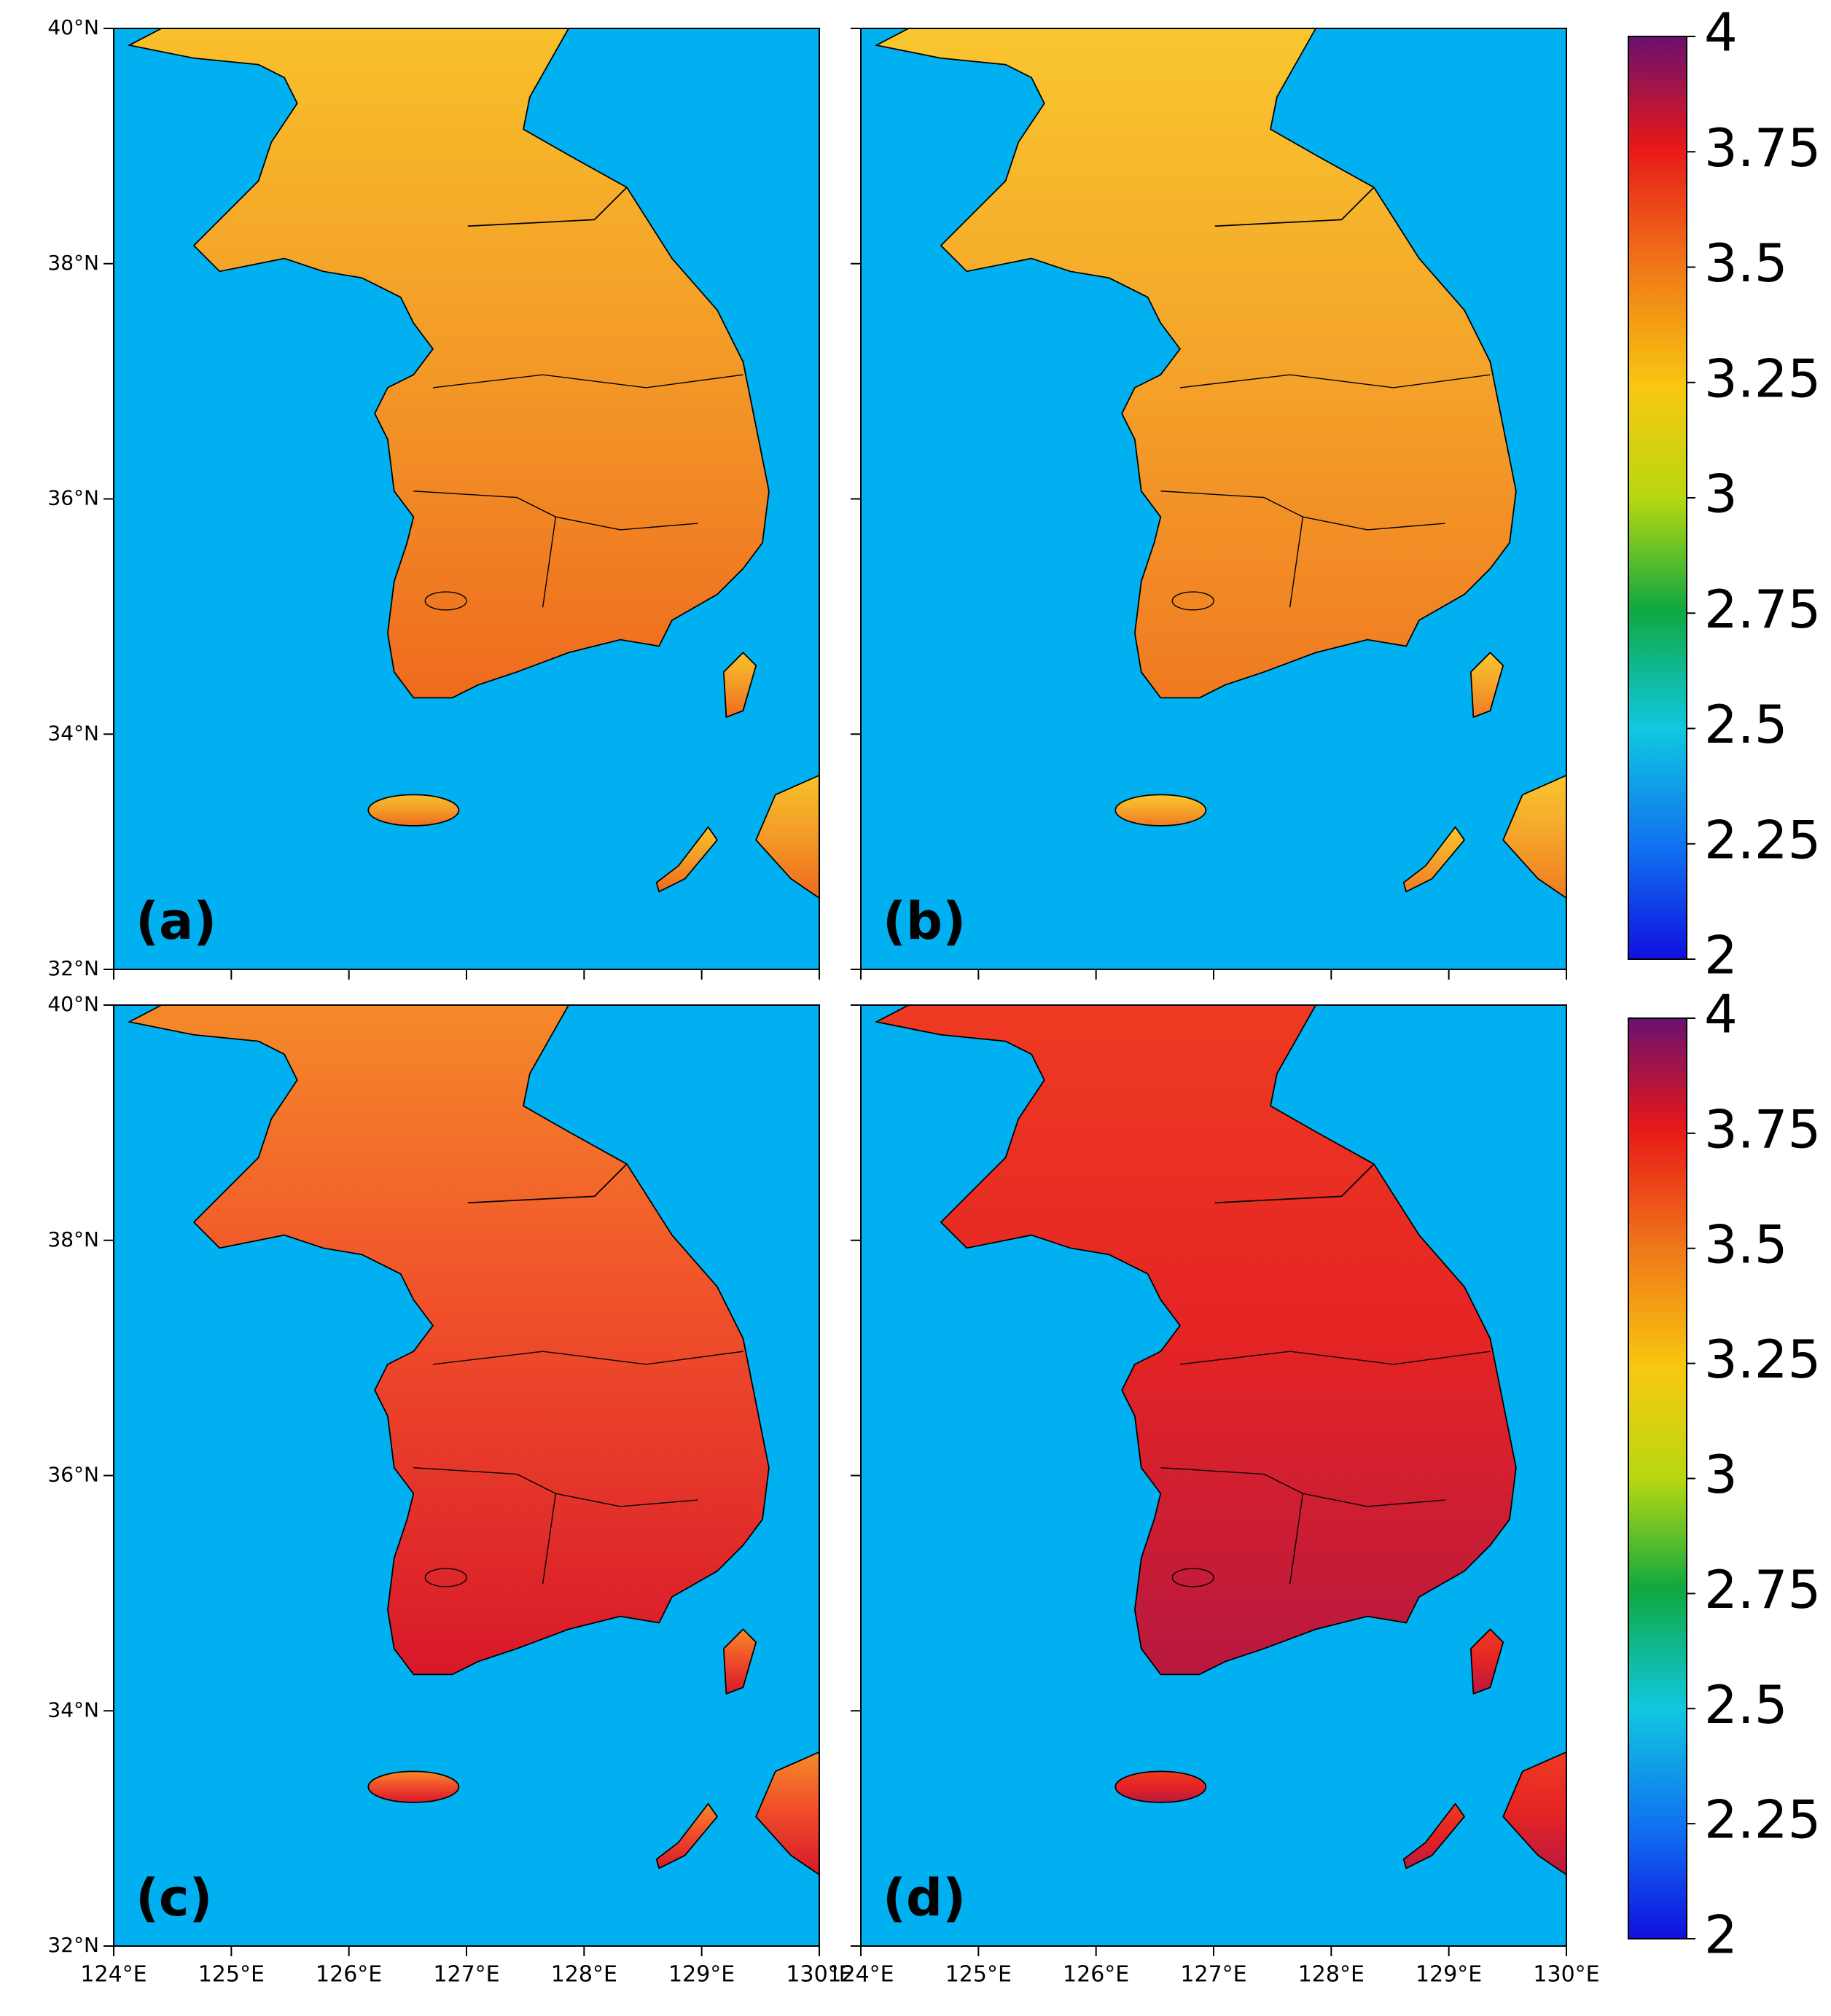  Describe the element at coordinates (924, 1898) in the screenshot. I see `panel-label: (d)` at that location.